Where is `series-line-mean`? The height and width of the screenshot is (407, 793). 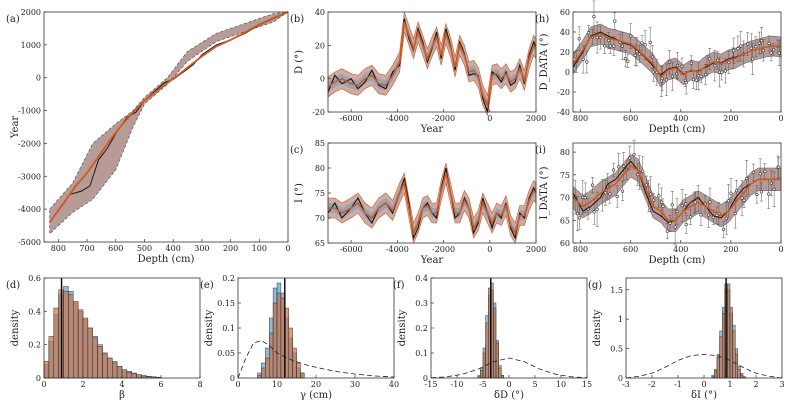
series-line-mean is located at coordinates (432, 204).